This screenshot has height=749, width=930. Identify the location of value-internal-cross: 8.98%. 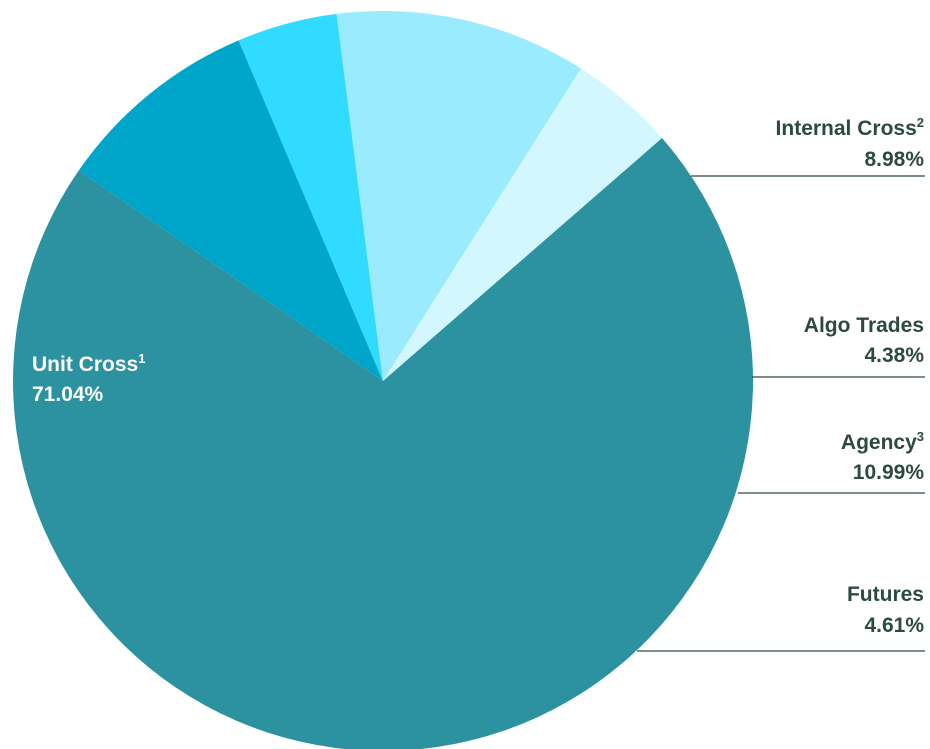
(894, 159).